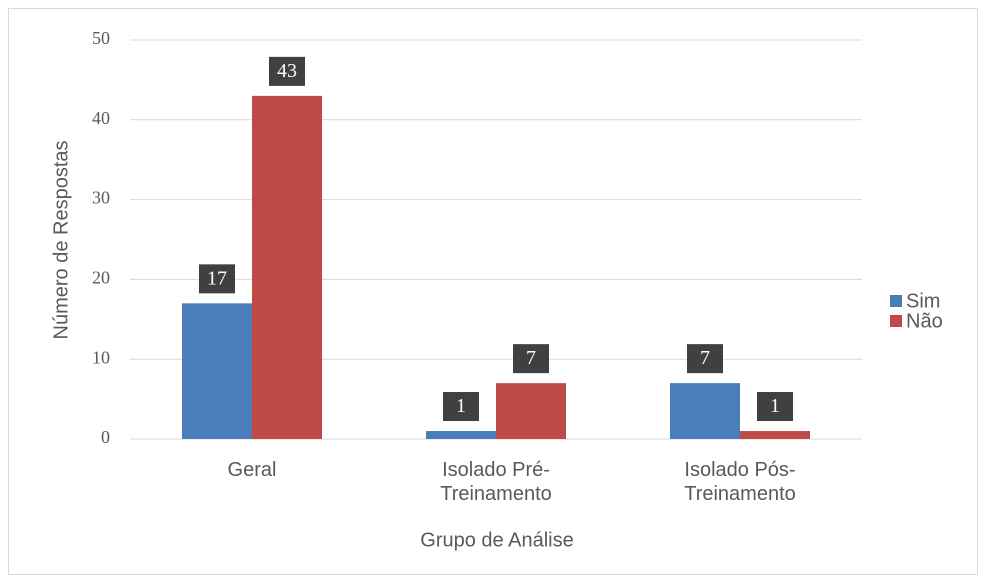 Image resolution: width=986 pixels, height=581 pixels. Describe the element at coordinates (101, 278) in the screenshot. I see `y-tick-label: 20` at that location.